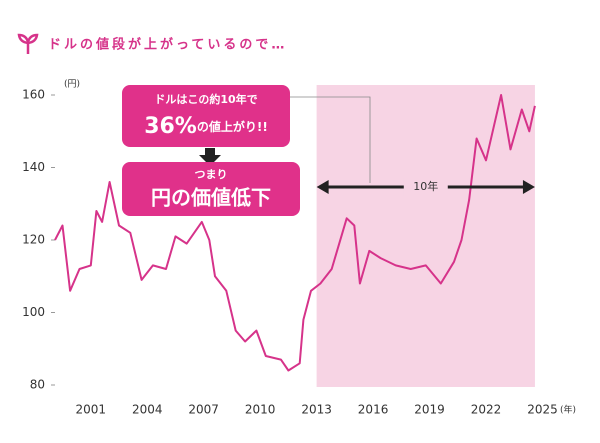 The height and width of the screenshot is (443, 600). What do you see at coordinates (568, 410) in the screenshot?
I see `x-unit: (年)` at bounding box center [568, 410].